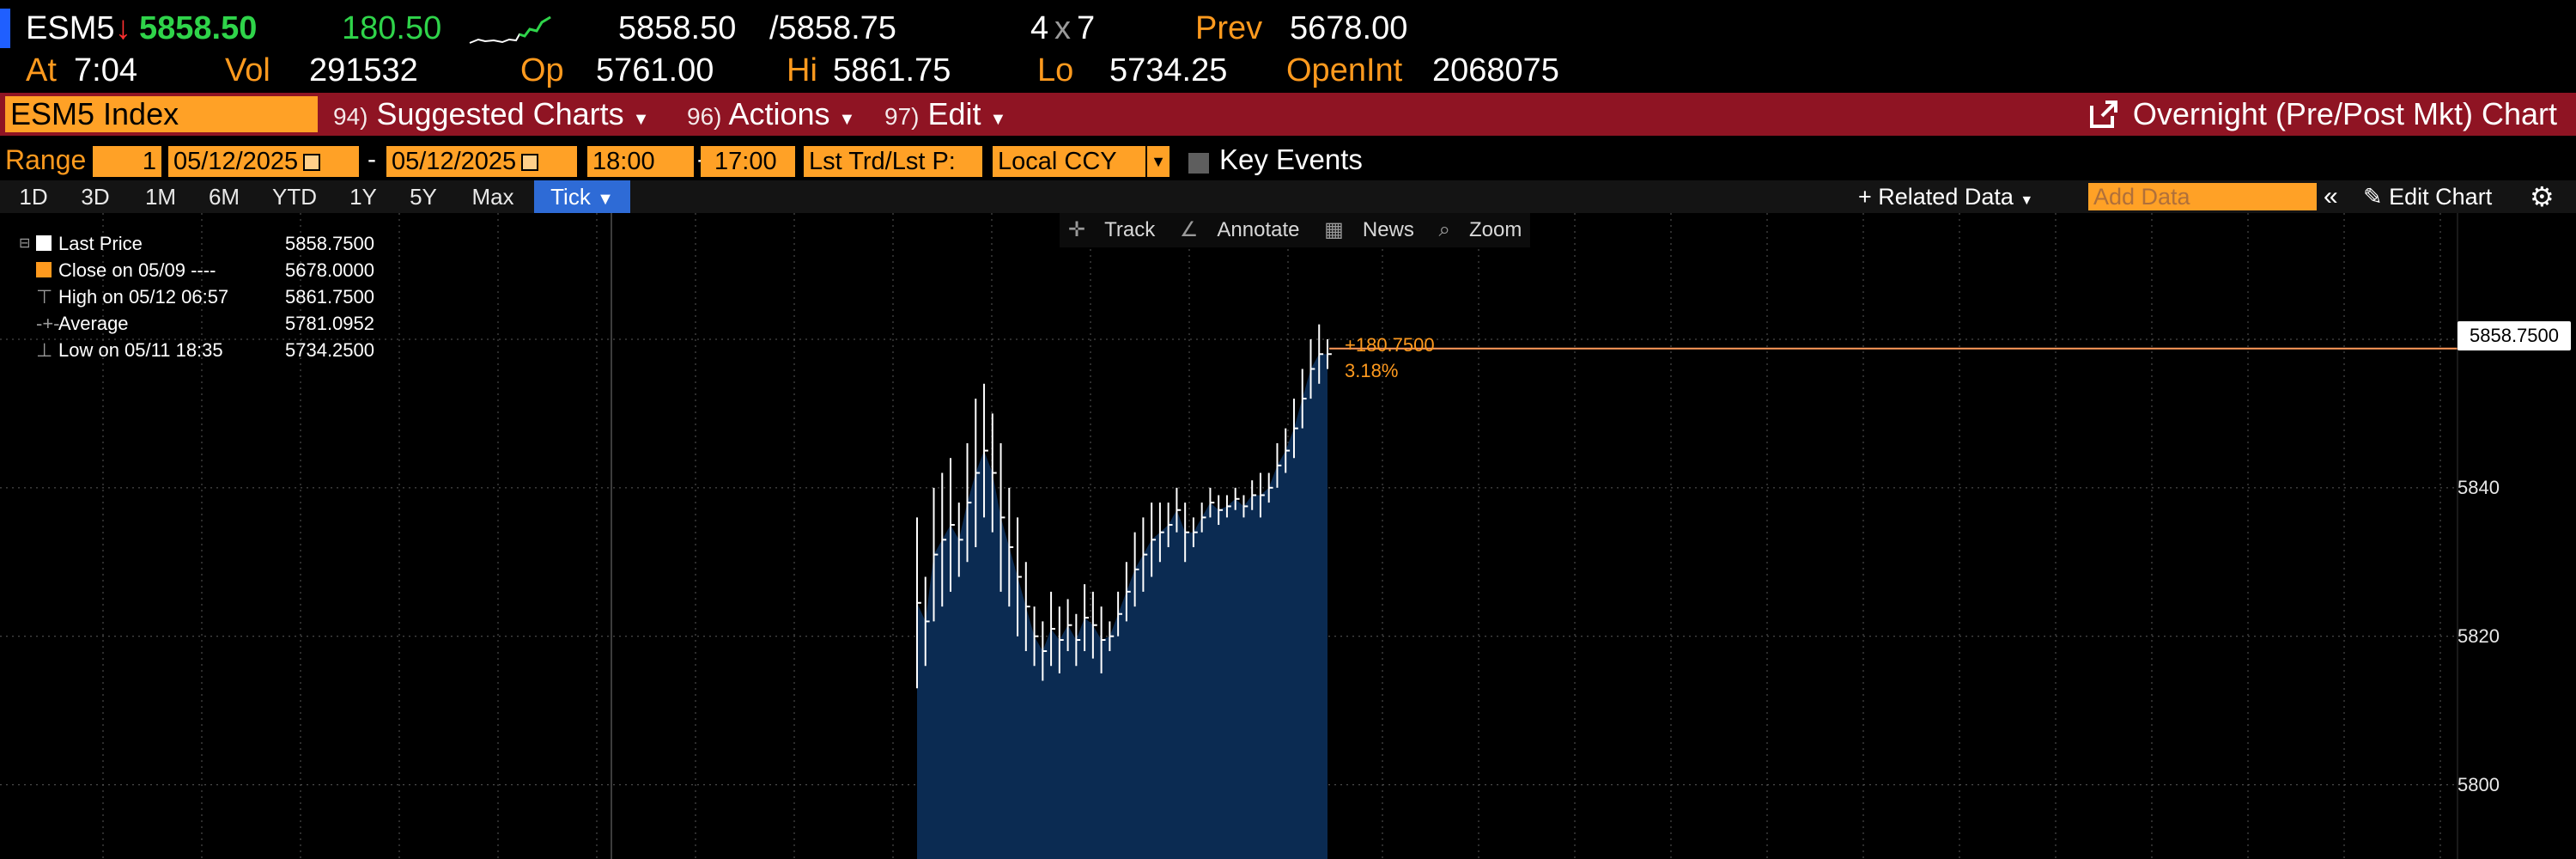 This screenshot has height=859, width=2576. I want to click on time-value: 7:04, so click(106, 70).